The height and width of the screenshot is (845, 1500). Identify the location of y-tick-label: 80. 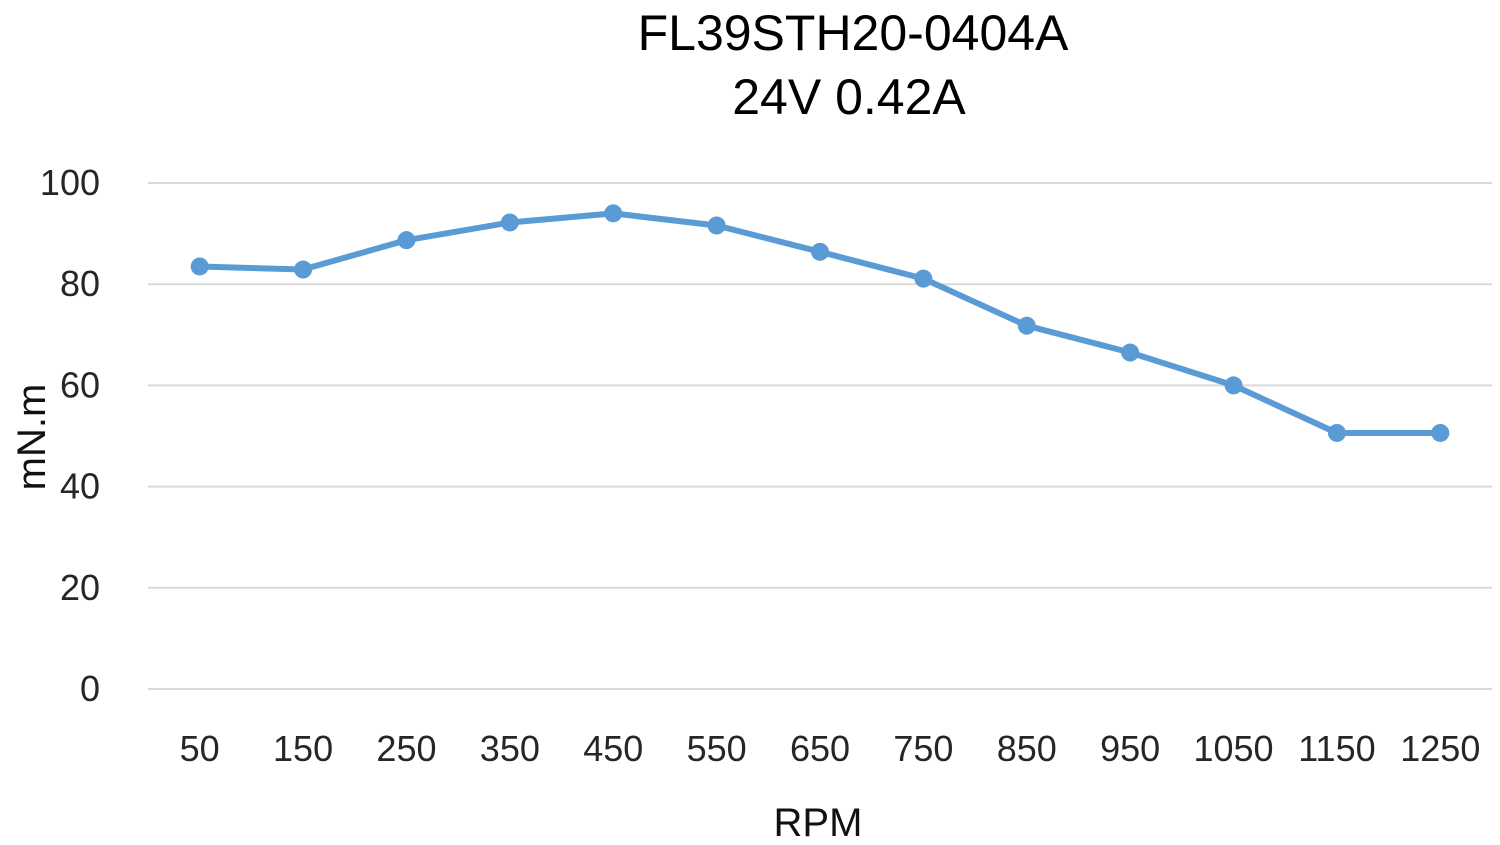
(80, 283).